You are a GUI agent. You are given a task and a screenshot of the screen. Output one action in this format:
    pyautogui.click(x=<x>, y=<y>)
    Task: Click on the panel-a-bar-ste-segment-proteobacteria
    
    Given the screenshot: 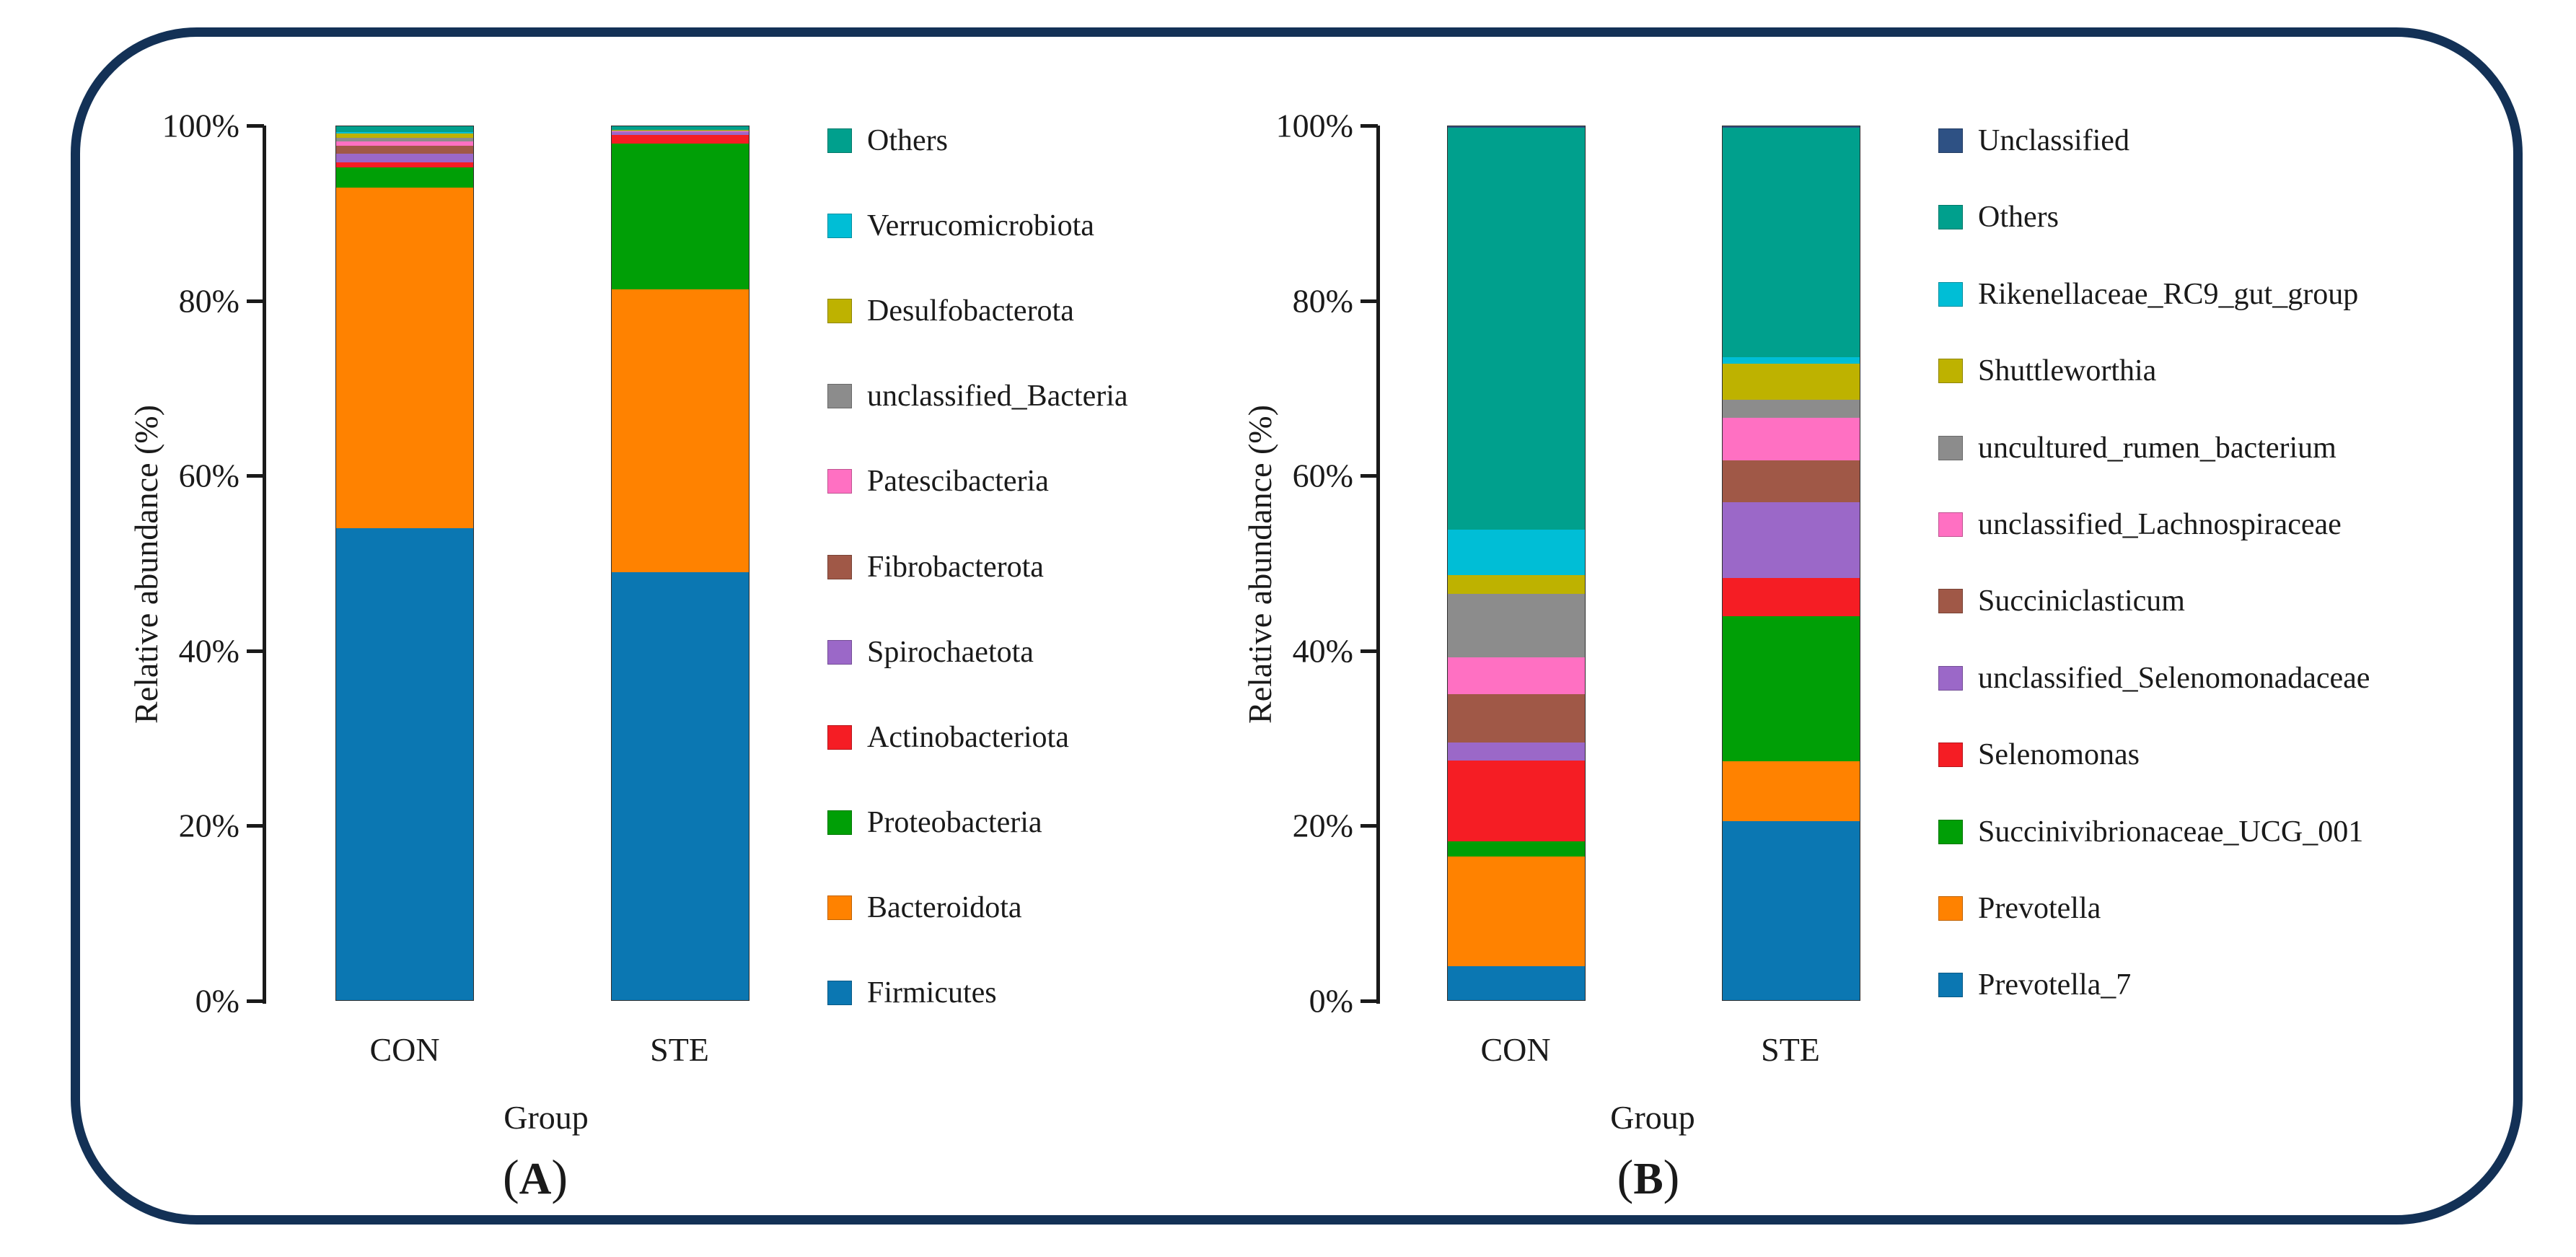 What is the action you would take?
    pyautogui.click(x=680, y=217)
    